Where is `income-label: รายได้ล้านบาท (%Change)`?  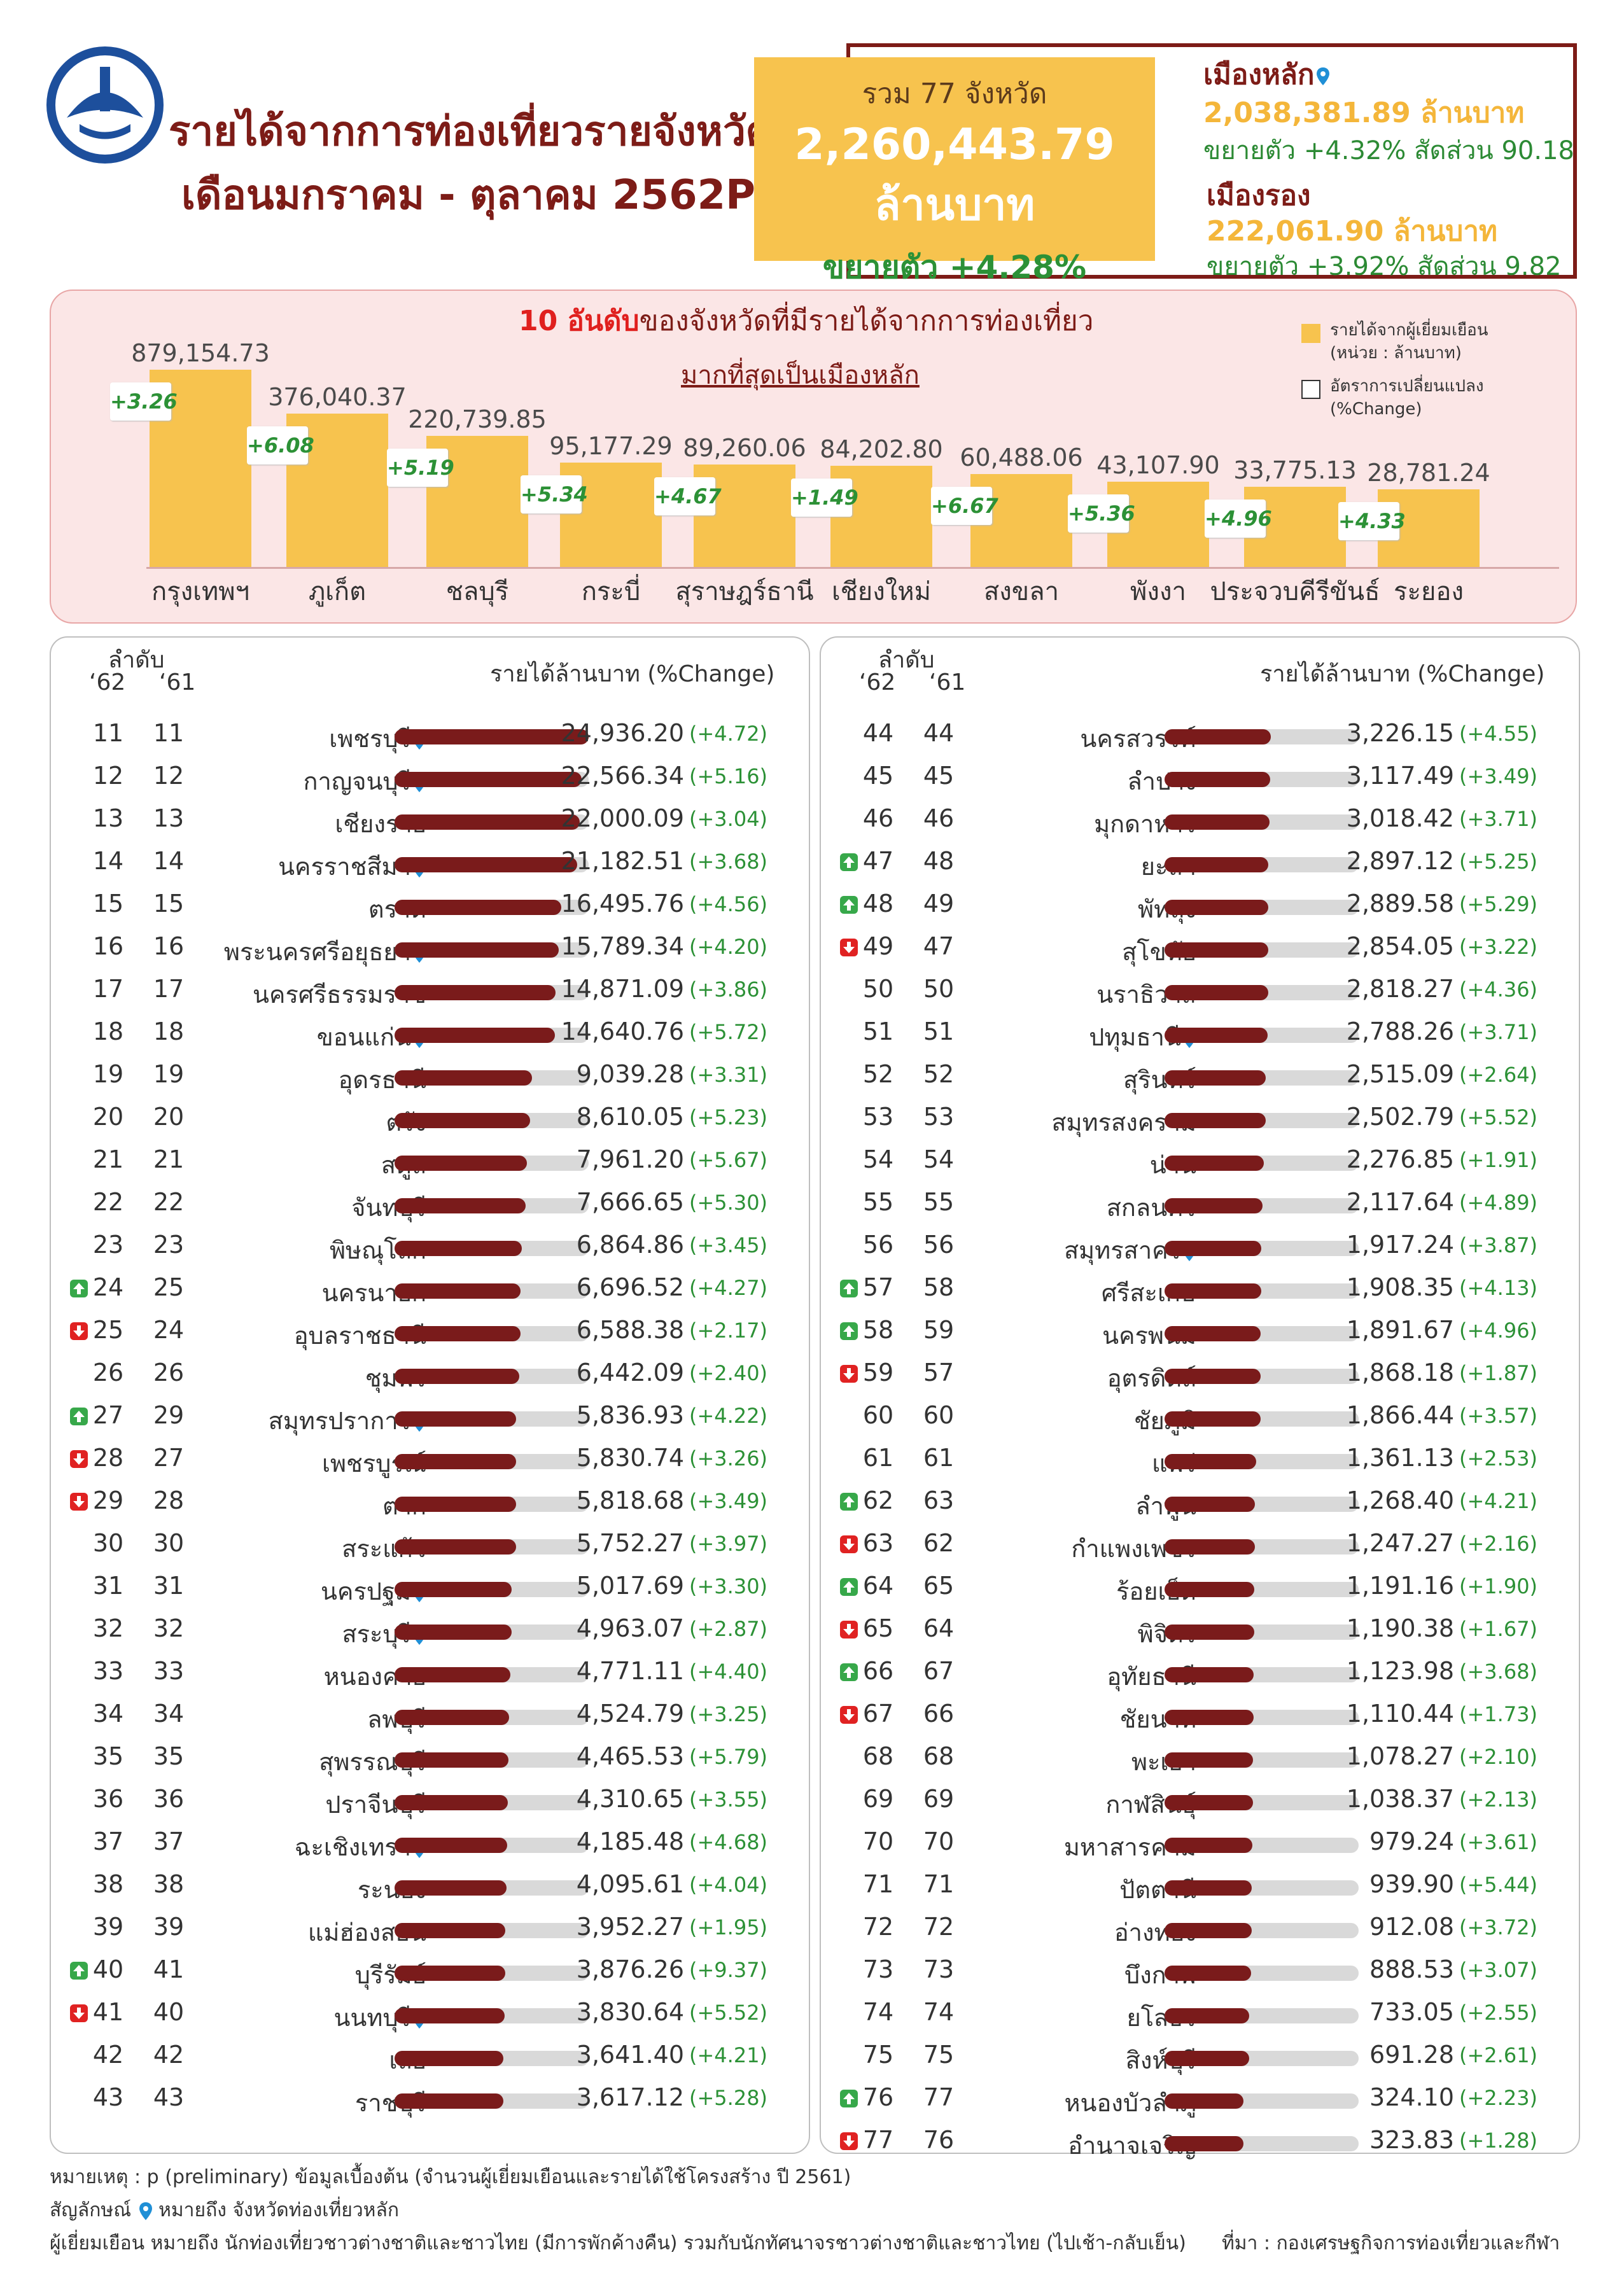
income-label: รายได้ล้านบาท (%Change) is located at coordinates (632, 674).